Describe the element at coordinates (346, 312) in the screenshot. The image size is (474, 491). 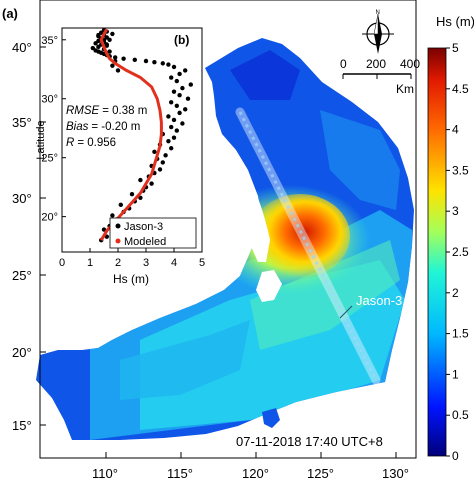
I see `track-label-leader` at that location.